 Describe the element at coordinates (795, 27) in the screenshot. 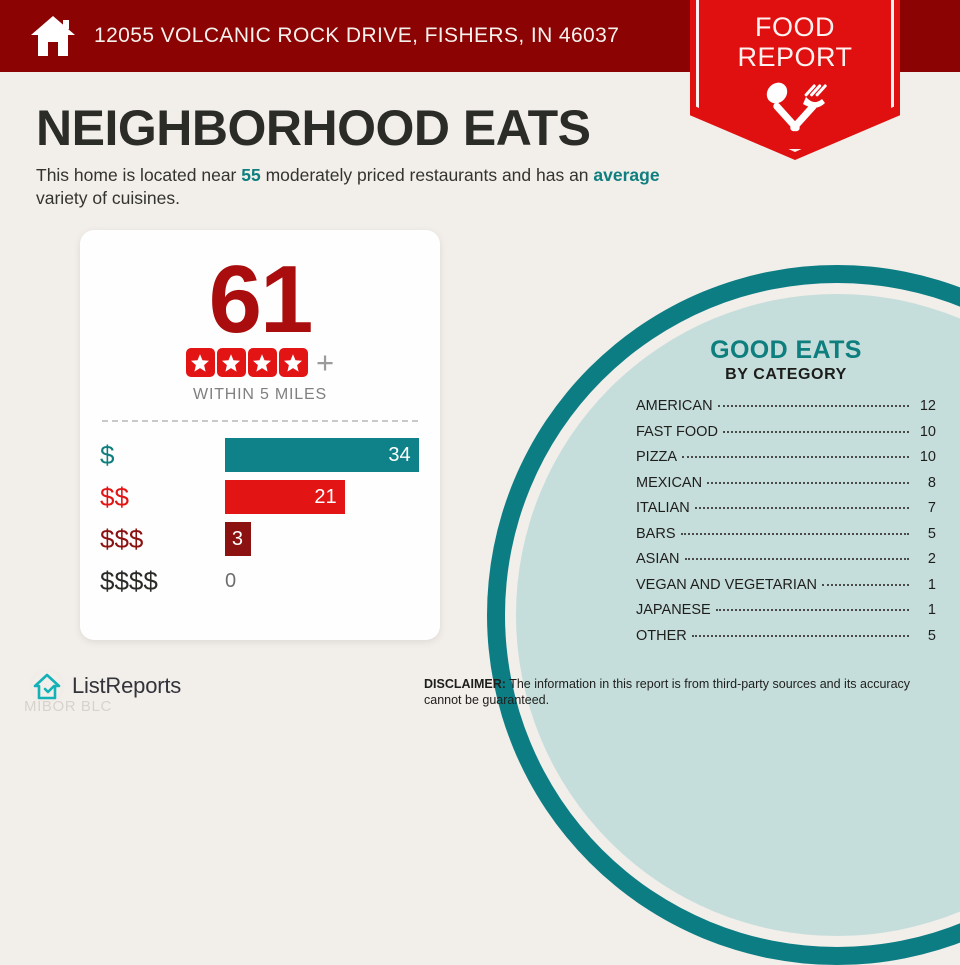

I see `badge-title-line1: FOOD` at that location.